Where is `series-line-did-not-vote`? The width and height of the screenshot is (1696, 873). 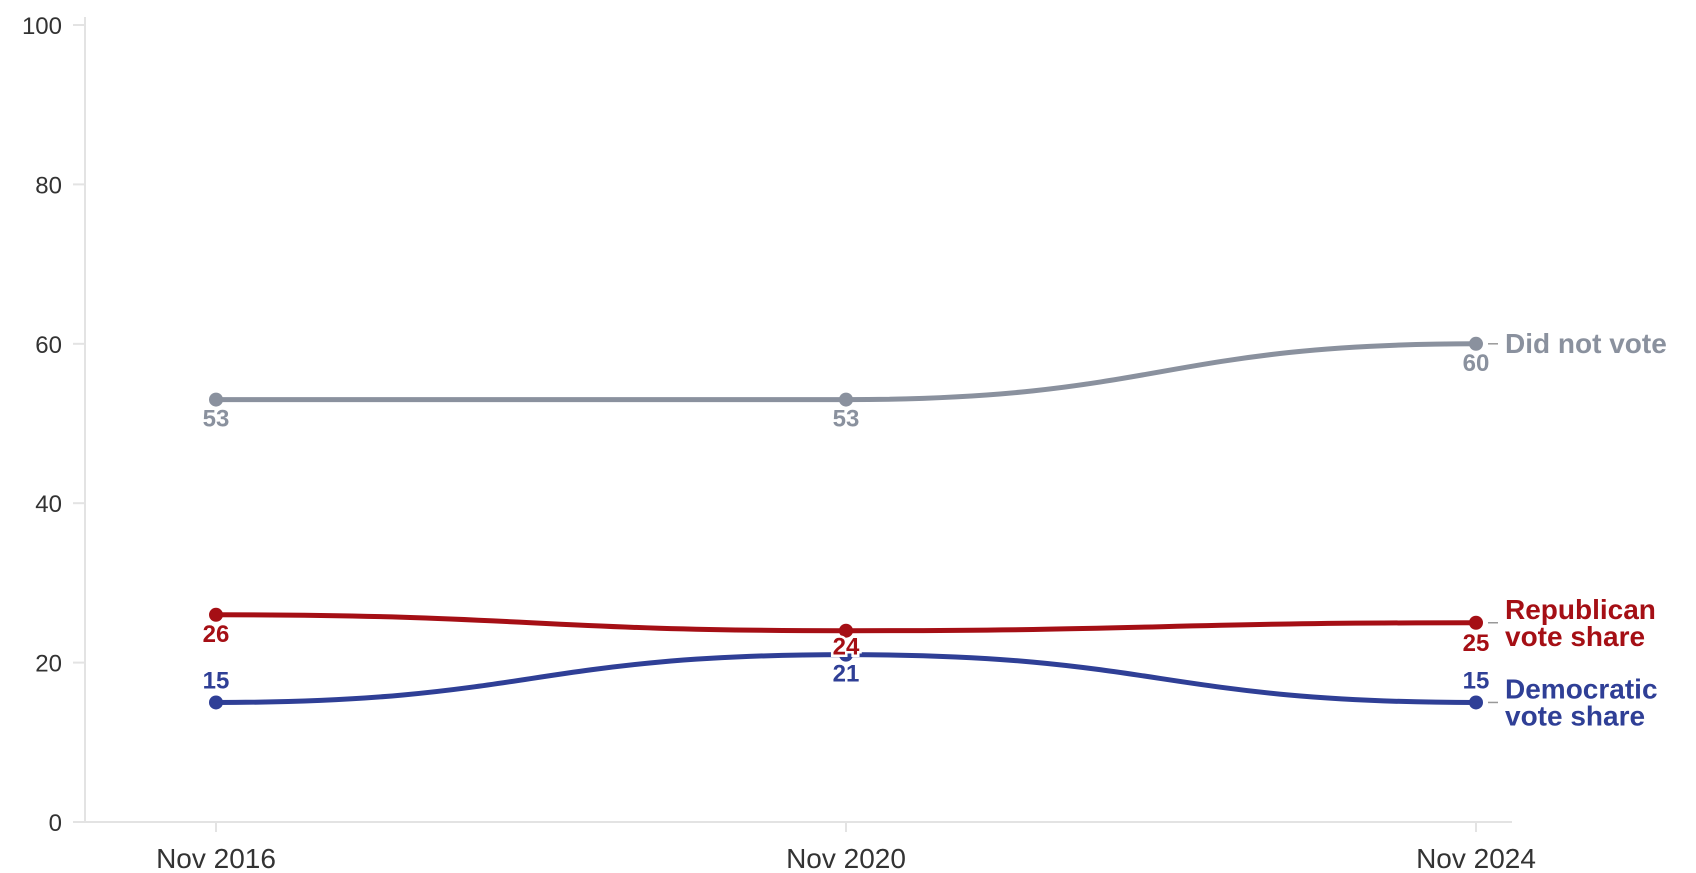
series-line-did-not-vote is located at coordinates (846, 372).